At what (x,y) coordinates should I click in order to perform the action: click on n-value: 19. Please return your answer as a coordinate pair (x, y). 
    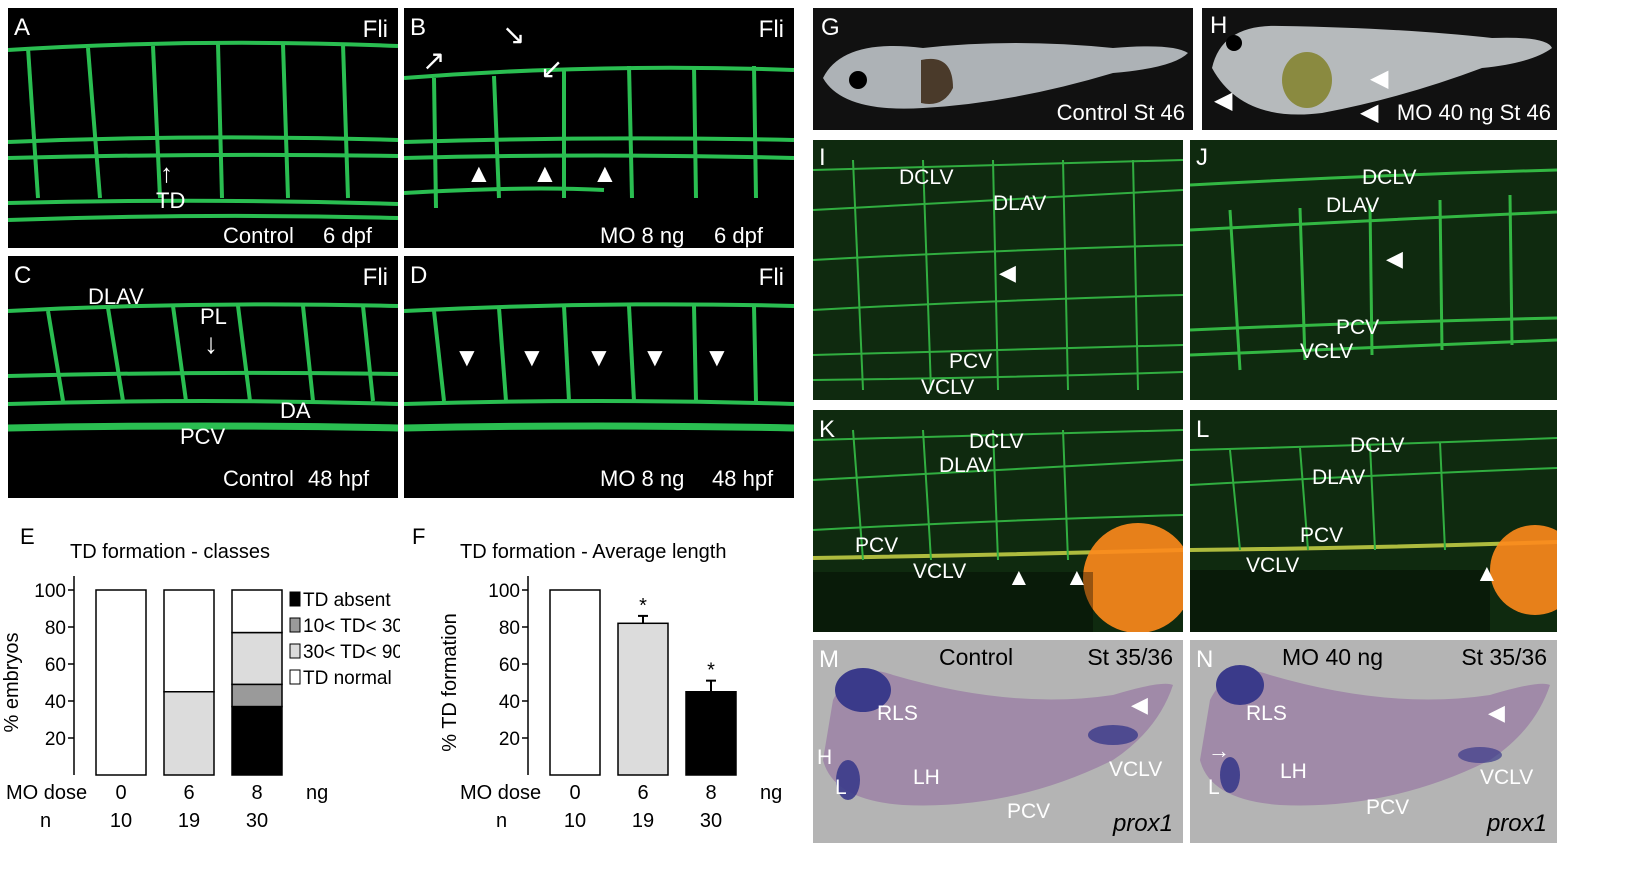
    Looking at the image, I should click on (643, 821).